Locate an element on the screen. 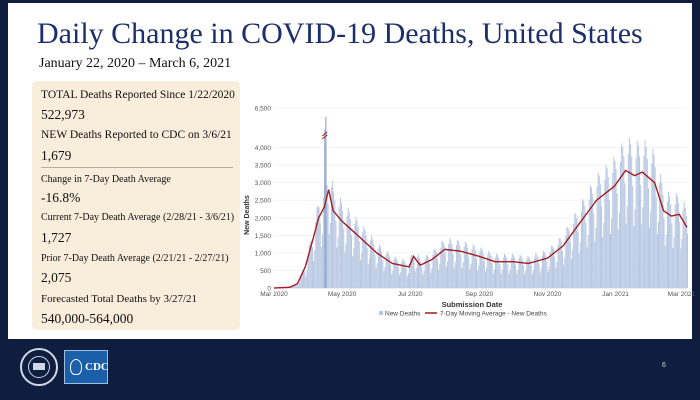  cdc-logo-icon: CDC is located at coordinates (86, 367).